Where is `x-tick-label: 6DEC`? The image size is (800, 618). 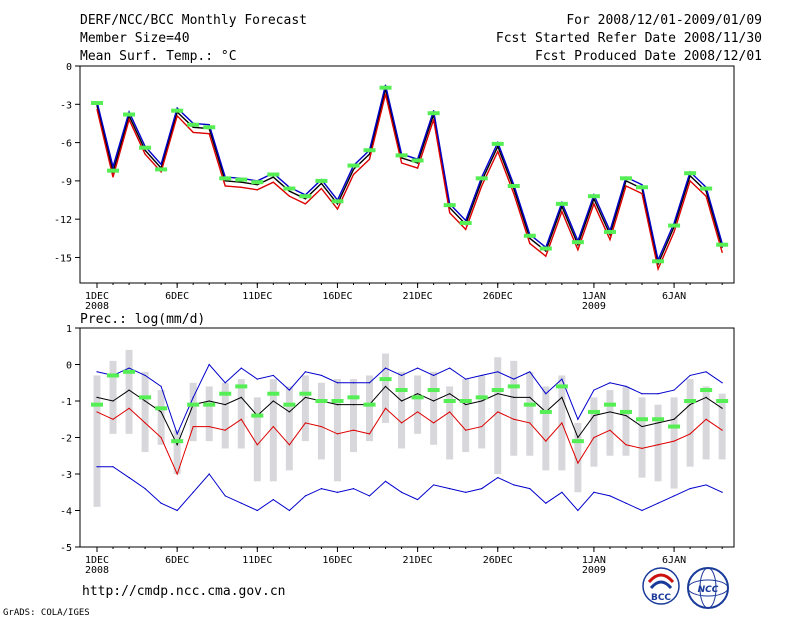 x-tick-label: 6DEC is located at coordinates (177, 296).